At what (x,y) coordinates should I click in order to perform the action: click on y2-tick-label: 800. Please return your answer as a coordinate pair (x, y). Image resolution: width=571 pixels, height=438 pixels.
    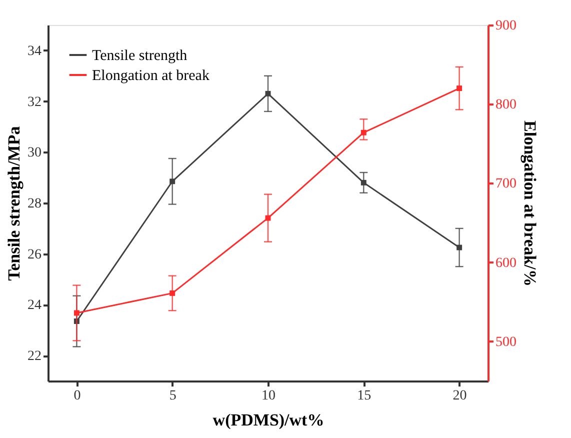
    Looking at the image, I should click on (506, 105).